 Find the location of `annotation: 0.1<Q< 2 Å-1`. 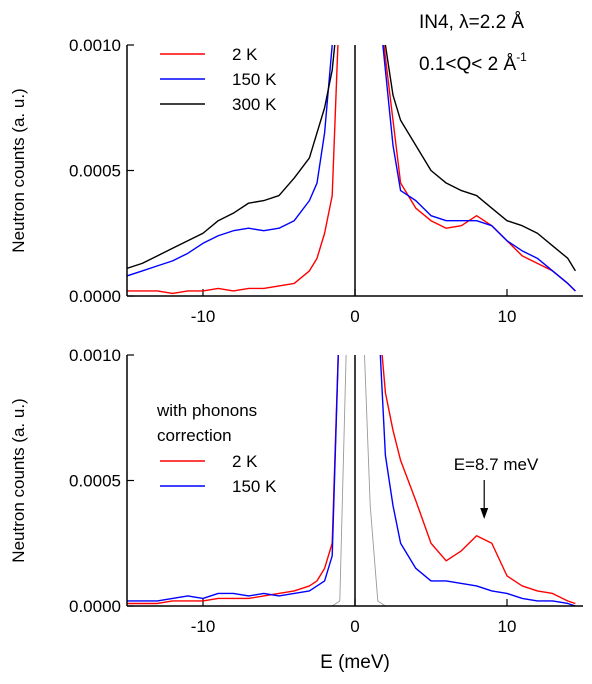

annotation: 0.1<Q< 2 Å-1 is located at coordinates (473, 62).